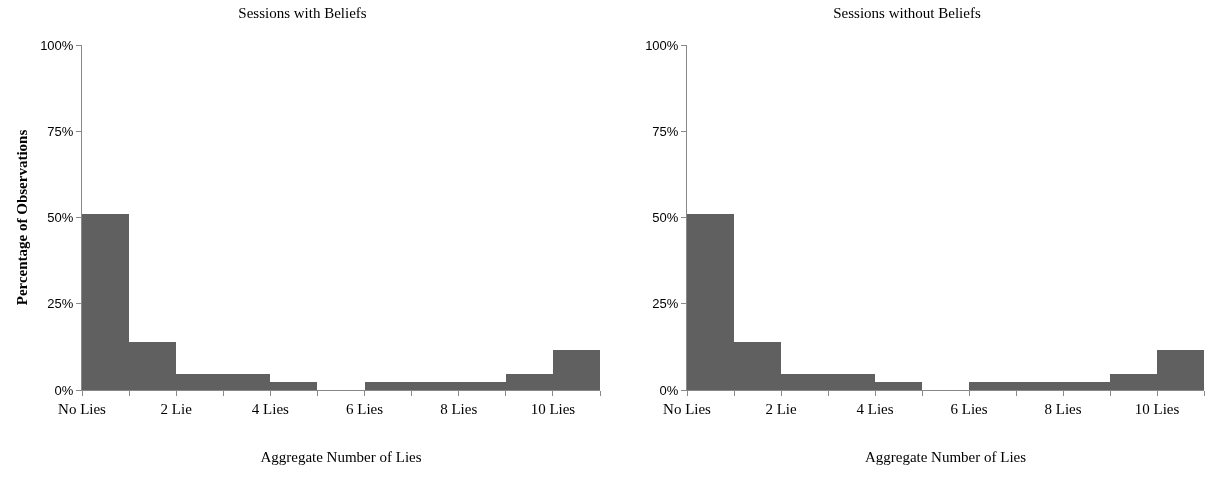  Describe the element at coordinates (302, 12) in the screenshot. I see `chart-title: Sessions with Beliefs` at that location.